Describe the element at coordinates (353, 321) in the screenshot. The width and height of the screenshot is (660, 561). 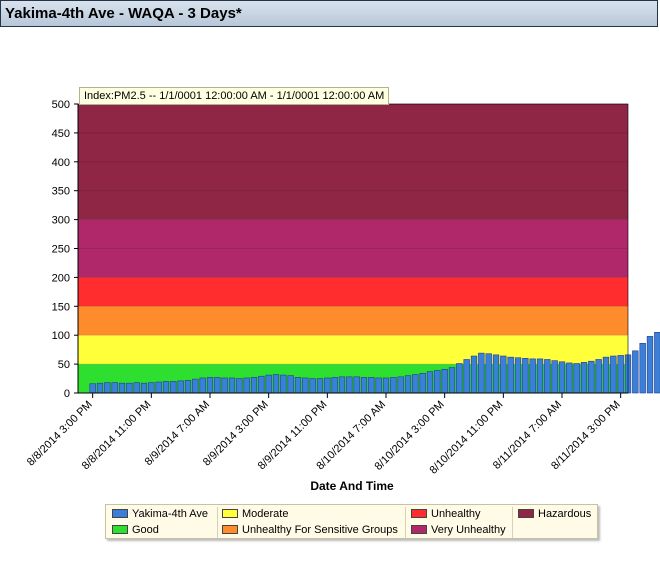
I see `band-unhealthy-for-sensitive-groups` at that location.